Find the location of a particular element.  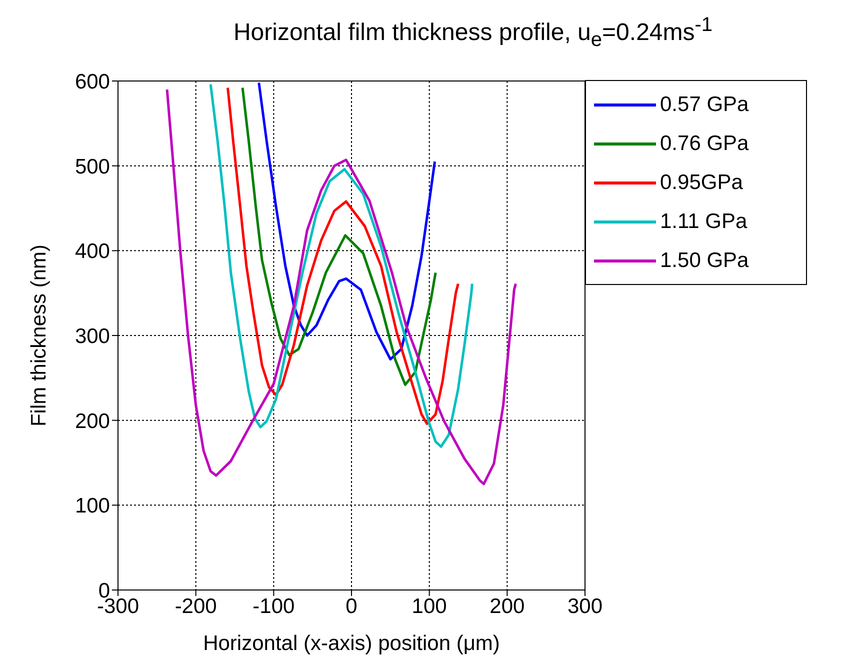

legend-label: 0.76 GPa is located at coordinates (704, 144).